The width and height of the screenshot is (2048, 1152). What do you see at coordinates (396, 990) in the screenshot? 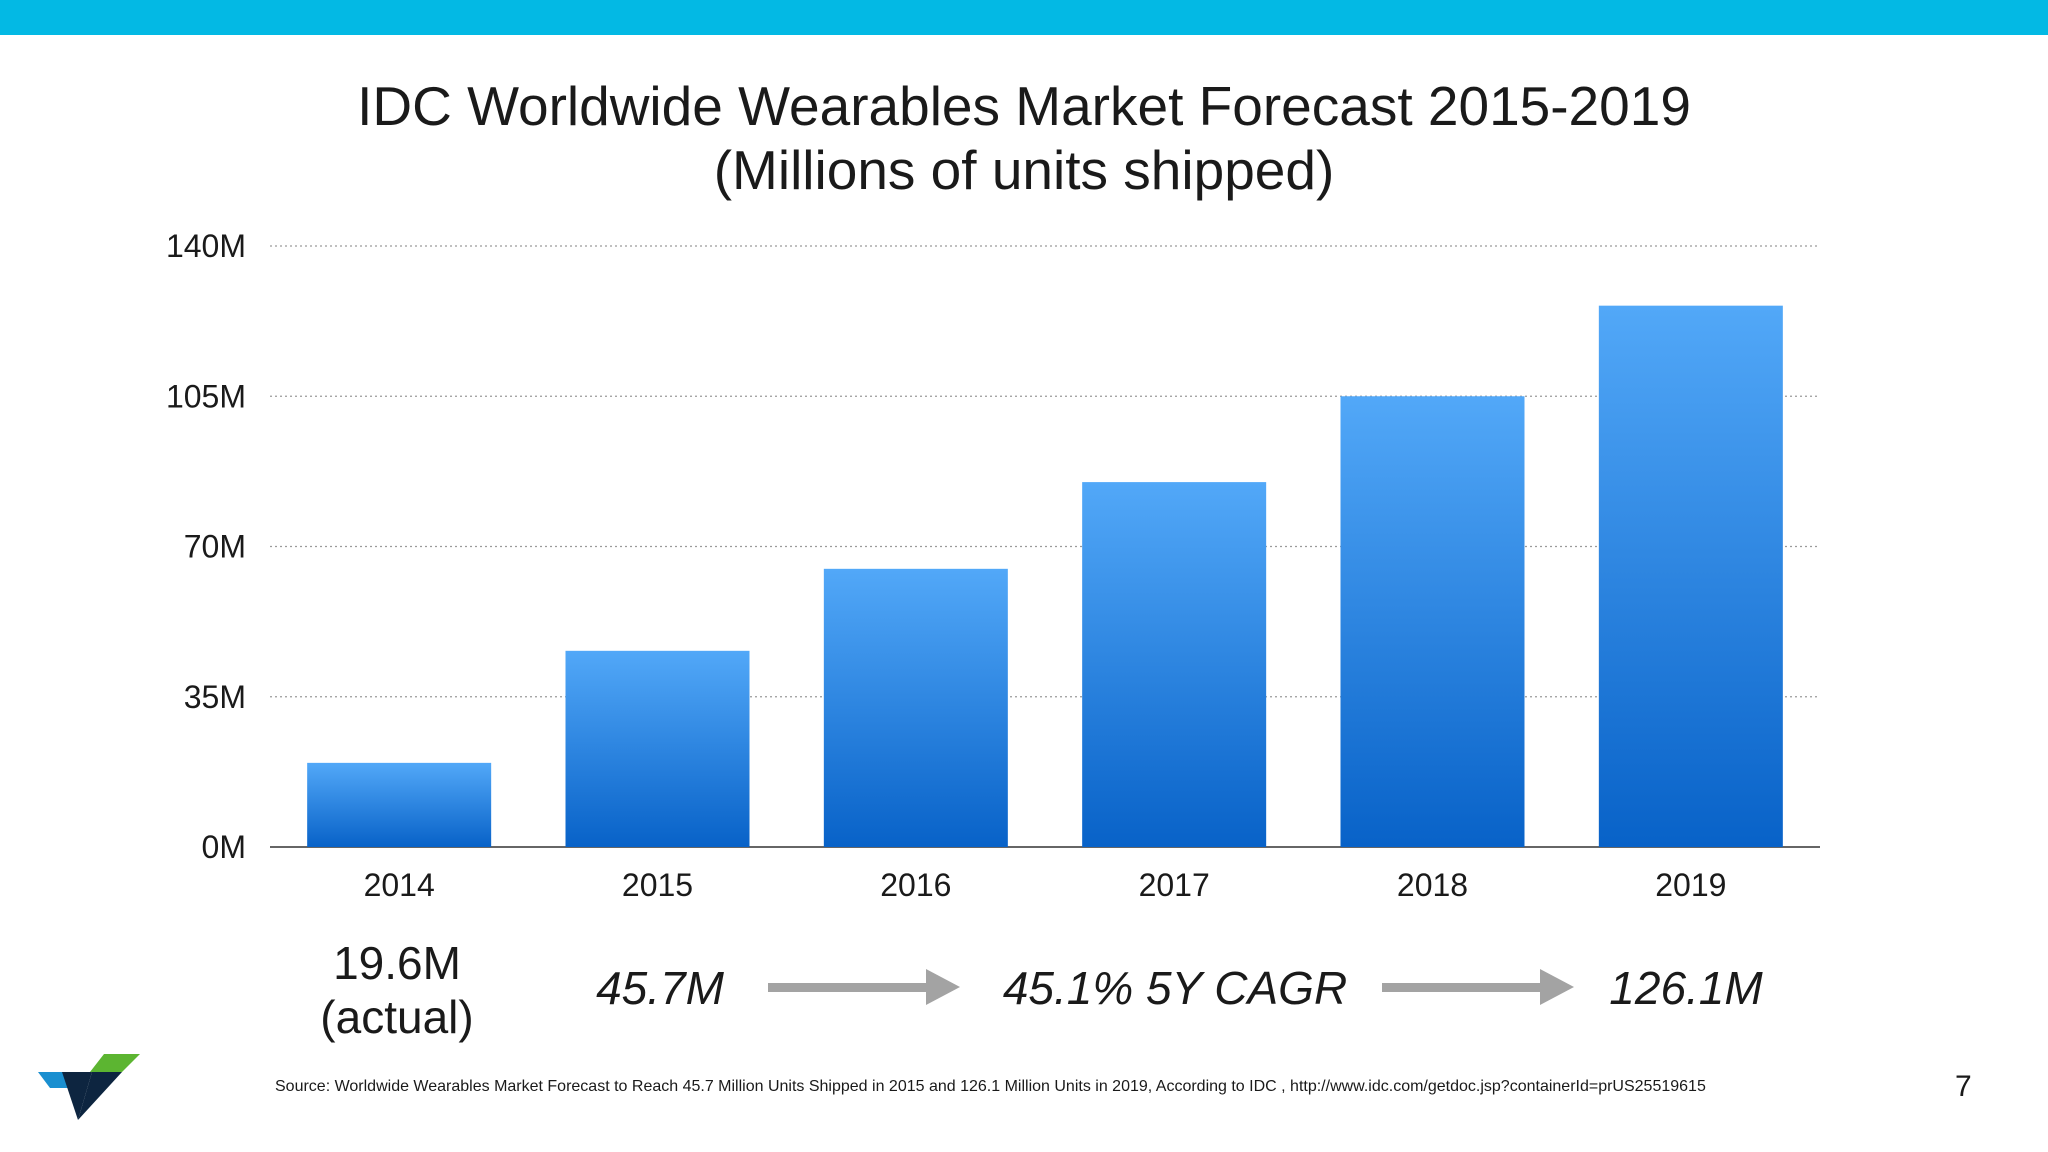
I see `actual-2014-annotation: 19.6M (actual)` at bounding box center [396, 990].